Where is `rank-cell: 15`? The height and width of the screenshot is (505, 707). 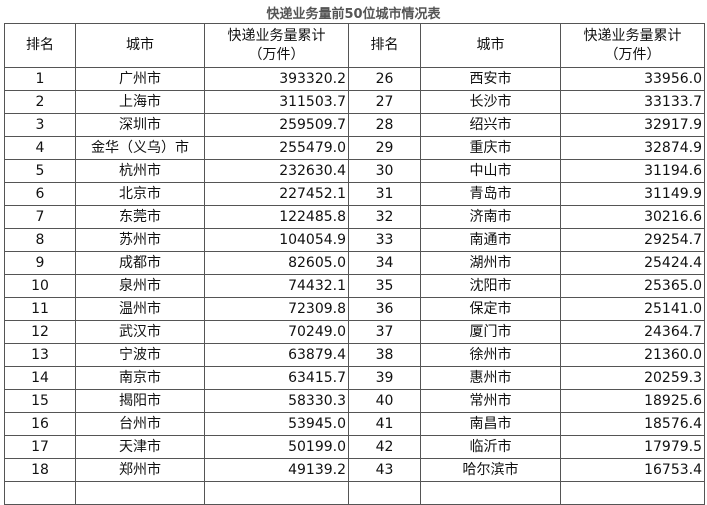
rank-cell: 15 is located at coordinates (40, 401).